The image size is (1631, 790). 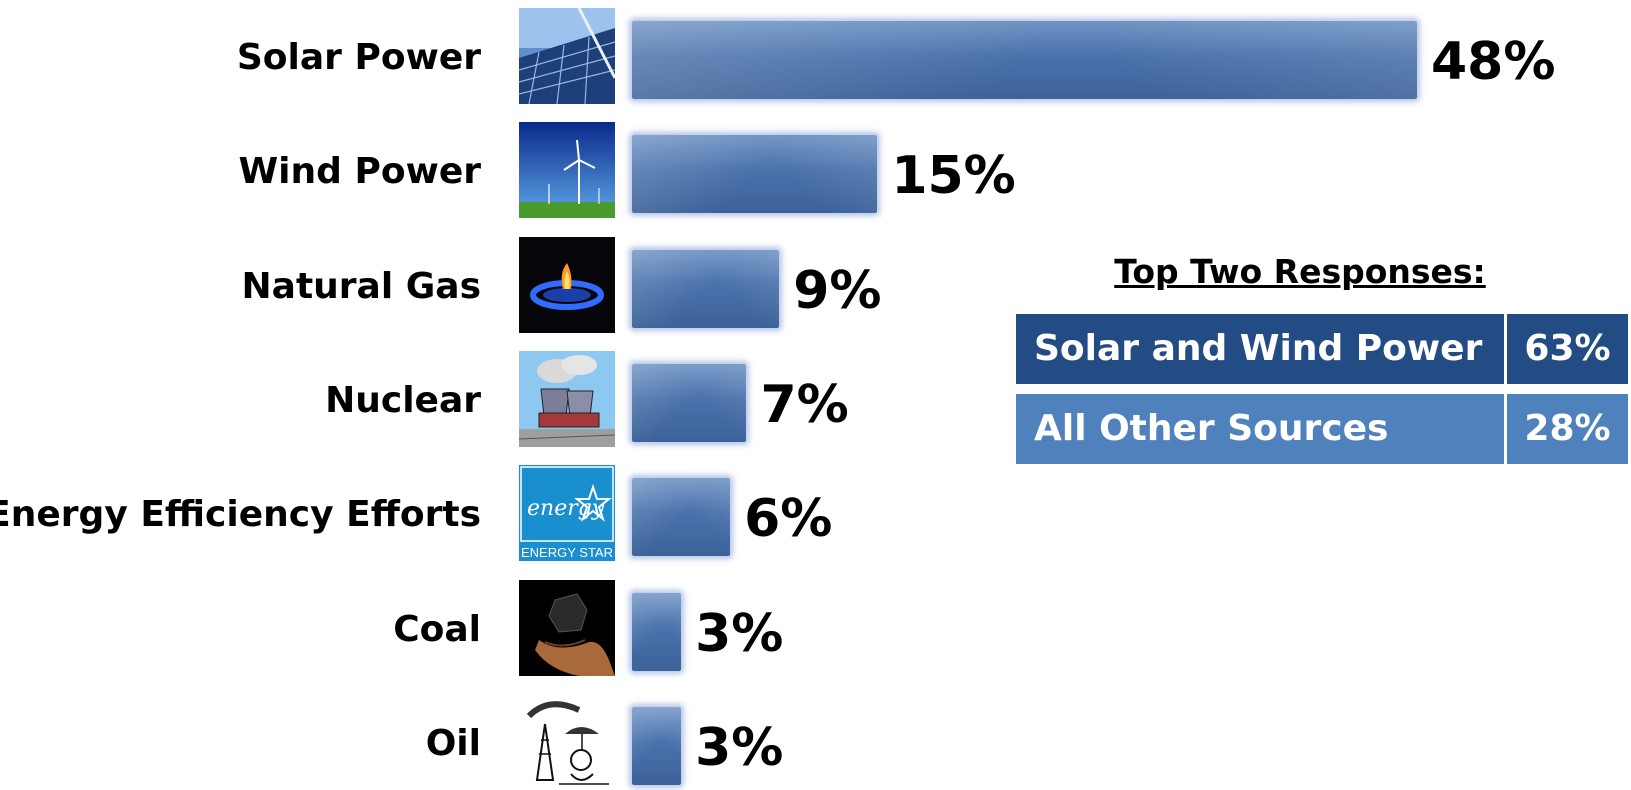 I want to click on category-label-natural-gas: Natural Gas, so click(x=361, y=286).